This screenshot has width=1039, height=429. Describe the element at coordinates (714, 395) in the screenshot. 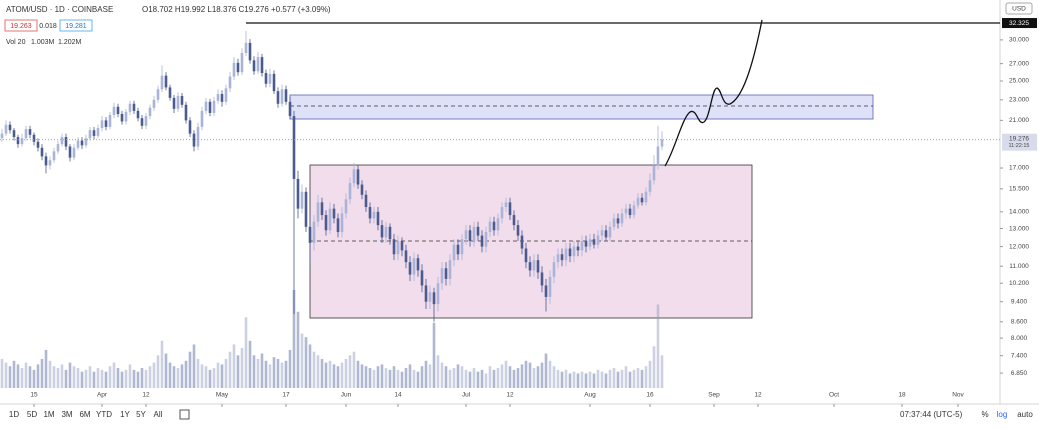

I see `x-tick-label: Sep` at that location.